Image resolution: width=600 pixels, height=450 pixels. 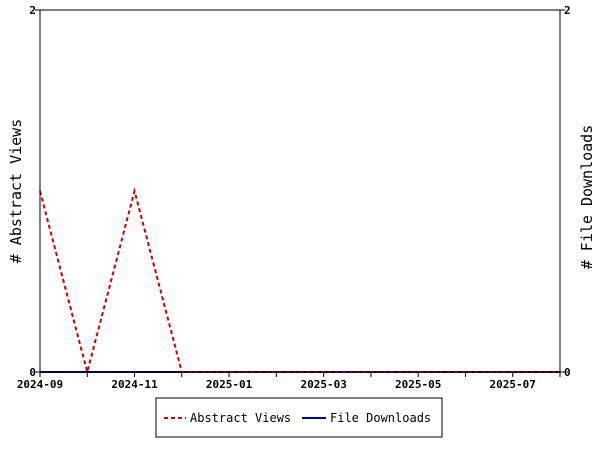 What do you see at coordinates (513, 384) in the screenshot?
I see `x-tick-label: 2025-07` at bounding box center [513, 384].